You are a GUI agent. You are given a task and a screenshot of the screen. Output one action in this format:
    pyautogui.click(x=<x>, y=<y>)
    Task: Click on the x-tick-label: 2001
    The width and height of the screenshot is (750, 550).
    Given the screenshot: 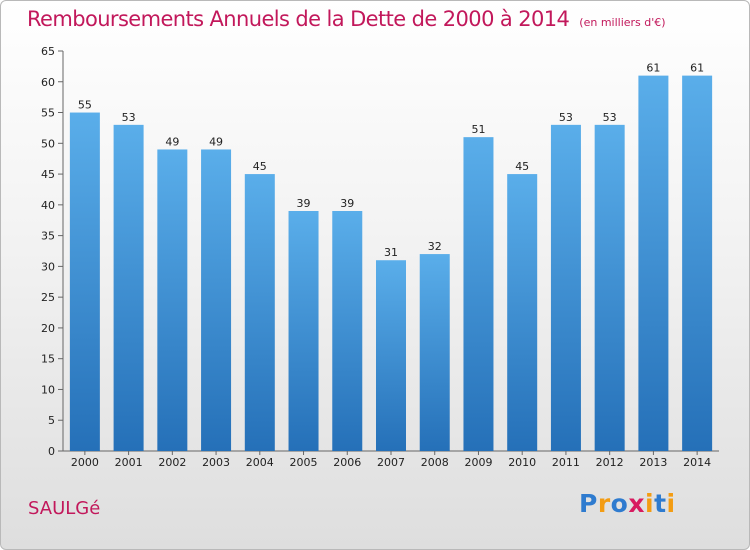 What is the action you would take?
    pyautogui.click(x=129, y=462)
    